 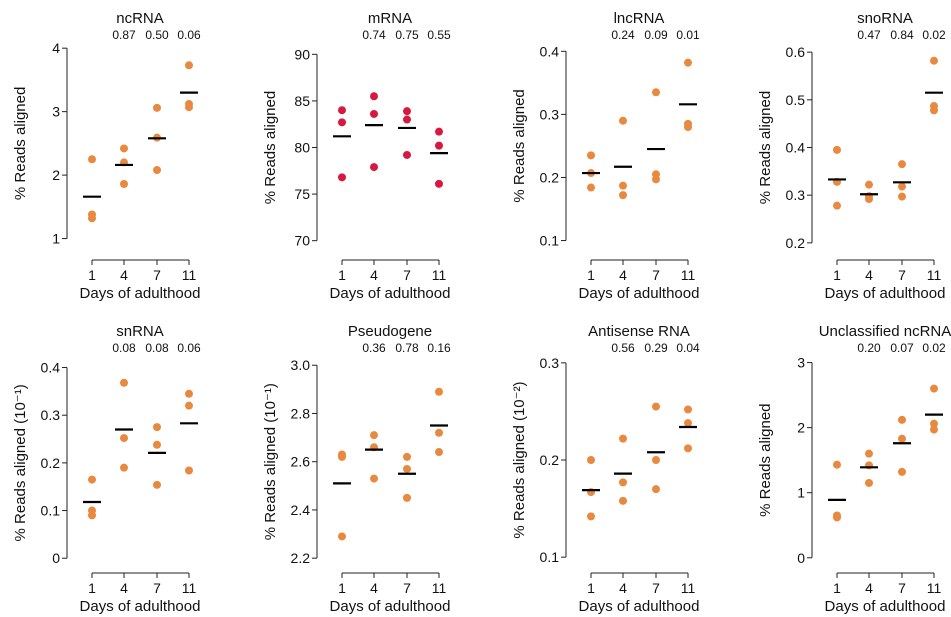 What do you see at coordinates (124, 348) in the screenshot?
I see `p-value-label: 0.08` at bounding box center [124, 348].